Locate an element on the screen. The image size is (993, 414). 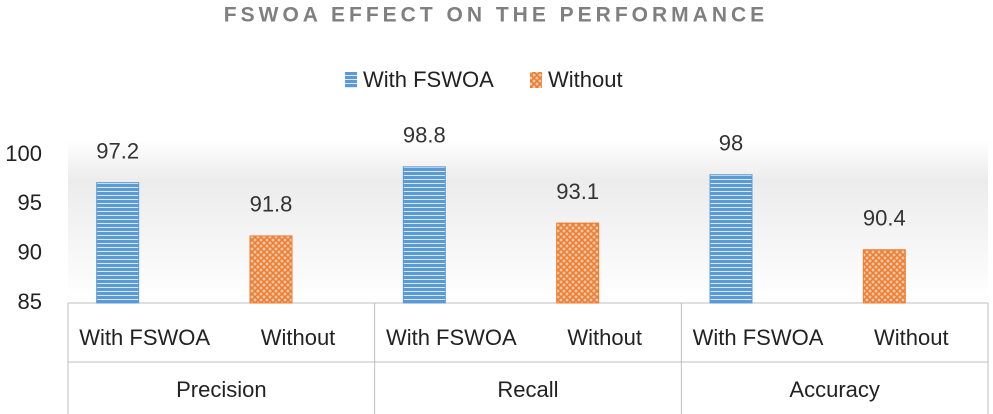
legend-label: Without is located at coordinates (585, 79).